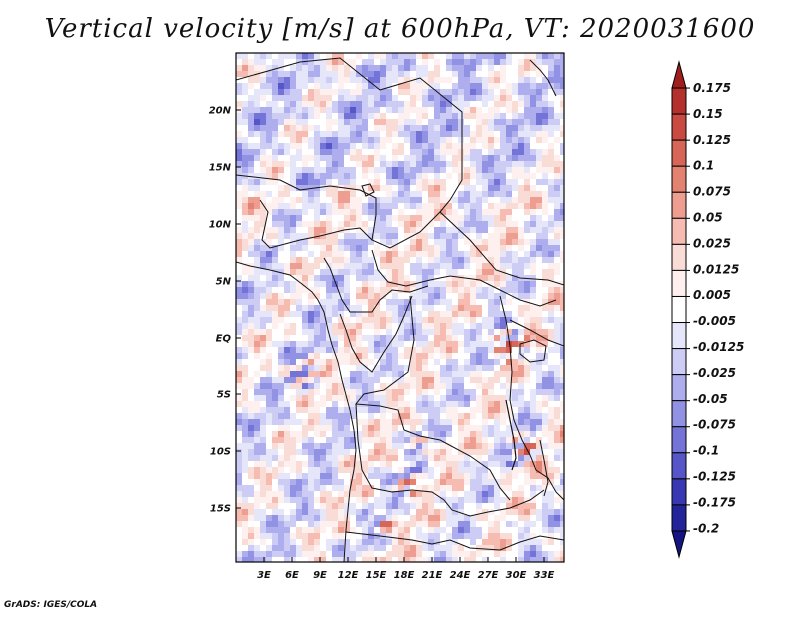 The height and width of the screenshot is (618, 800). Describe the element at coordinates (536, 333) in the screenshot. I see `border-horn` at that location.